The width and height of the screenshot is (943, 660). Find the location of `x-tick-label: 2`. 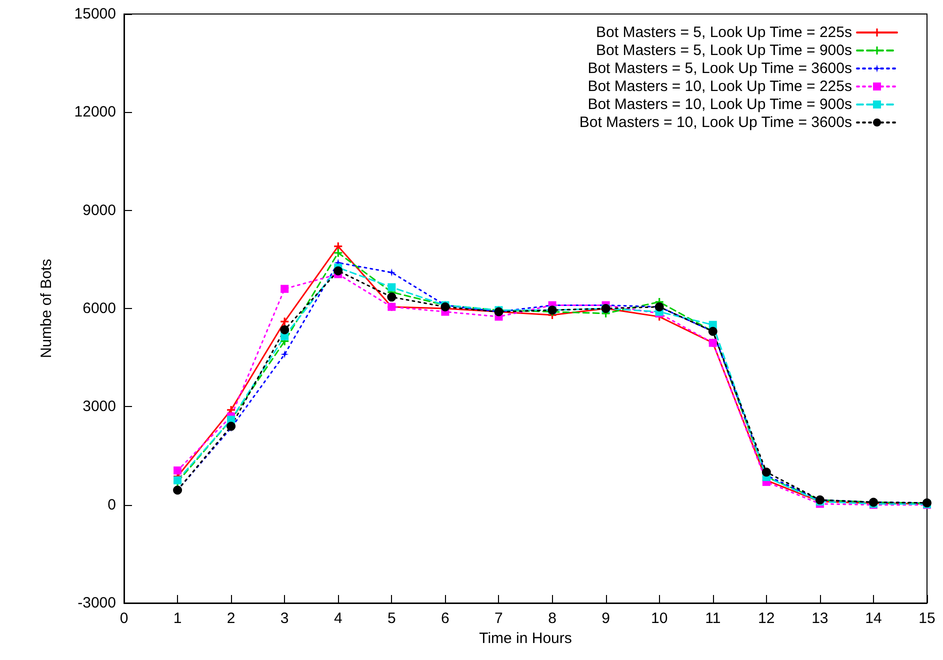

x-tick-label: 2 is located at coordinates (231, 618).